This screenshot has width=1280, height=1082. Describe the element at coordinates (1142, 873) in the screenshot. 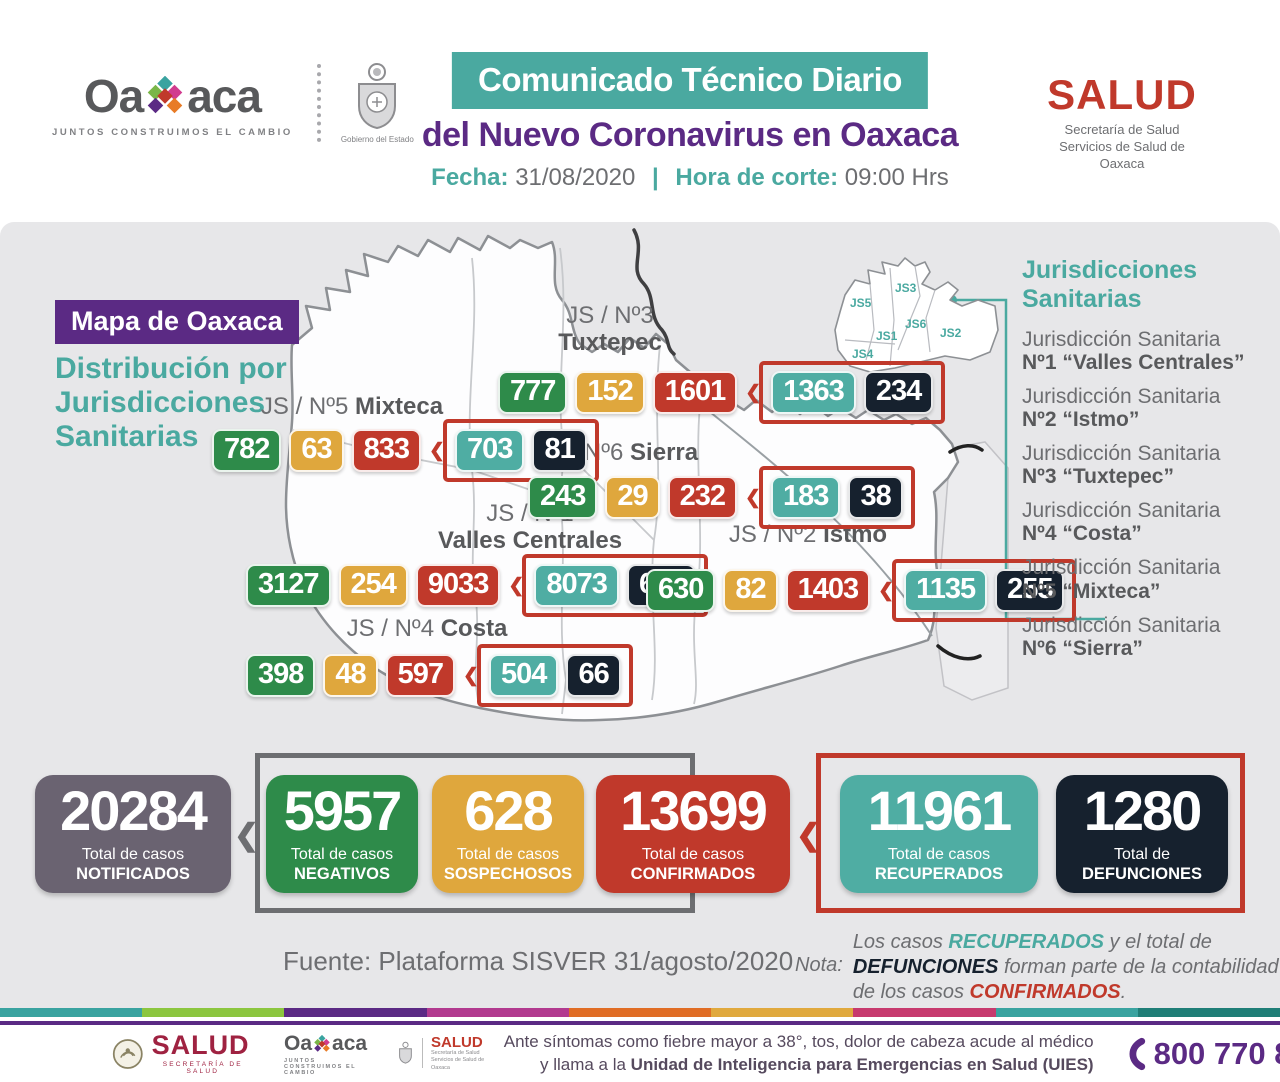

I see `defunciones-label2: DEFUNCIONES` at that location.